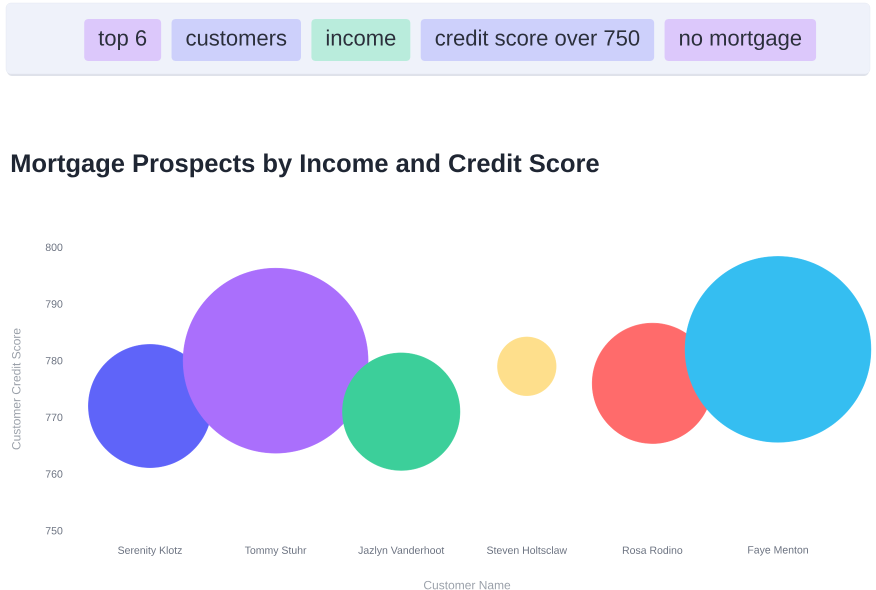 The image size is (876, 590). I want to click on x-tick-label: Rosa Rodino, so click(652, 550).